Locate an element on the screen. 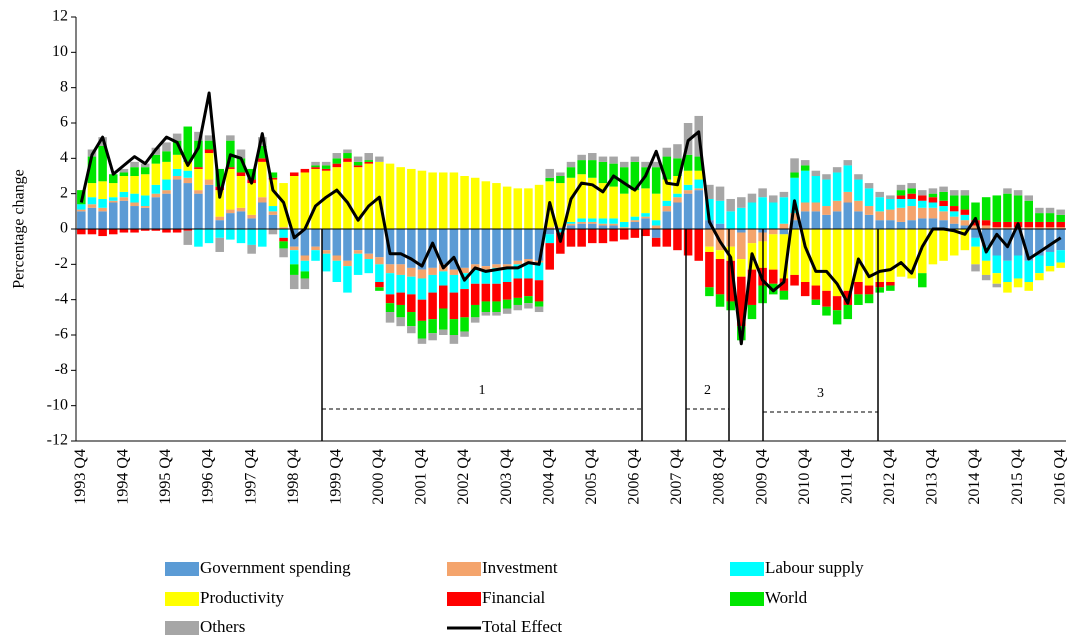 This screenshot has height=639, width=1068. x-tick-label: 1994 Q4 is located at coordinates (123, 477).